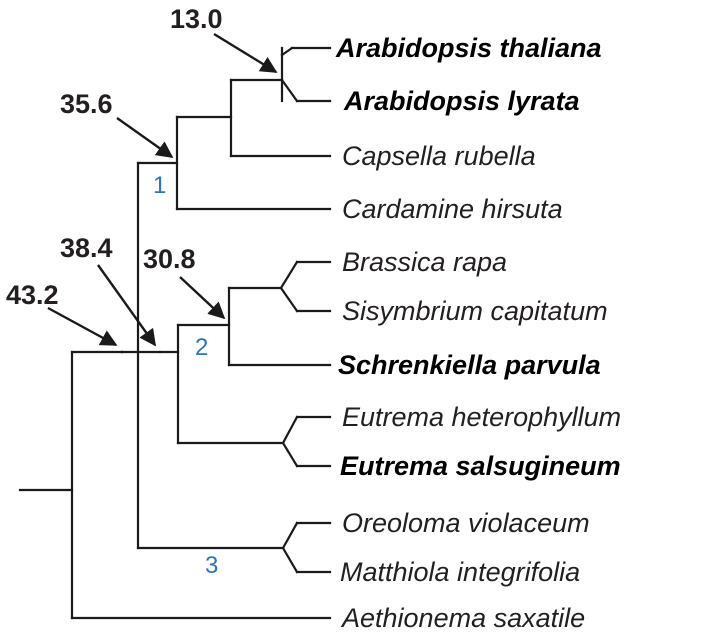 This screenshot has height=640, width=708. Describe the element at coordinates (290, 535) in the screenshot. I see `branch-to-oreoloma-d` at that location.